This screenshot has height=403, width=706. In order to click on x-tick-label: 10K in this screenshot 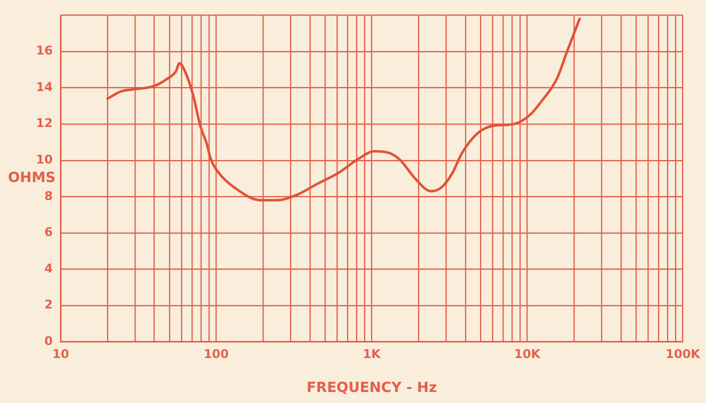, I will do `click(527, 354)`.